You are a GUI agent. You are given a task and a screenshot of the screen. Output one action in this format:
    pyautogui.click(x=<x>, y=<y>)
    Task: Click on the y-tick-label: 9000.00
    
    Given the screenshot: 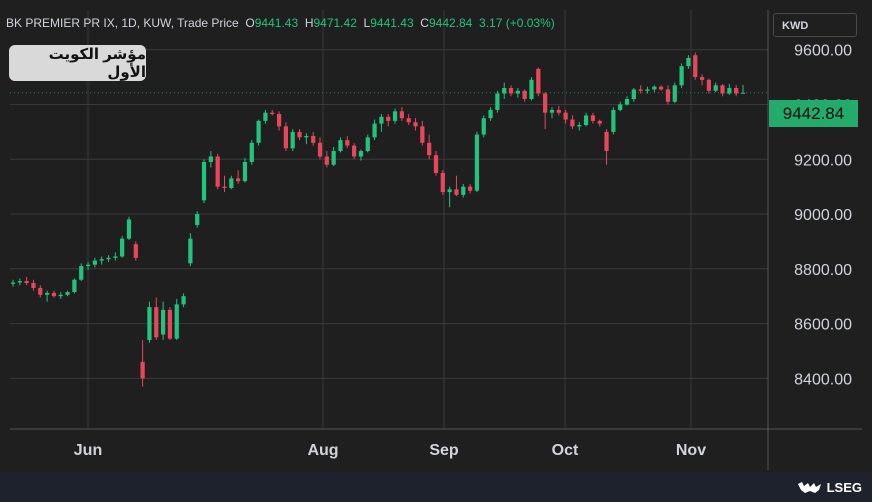 What is the action you would take?
    pyautogui.click(x=823, y=215)
    